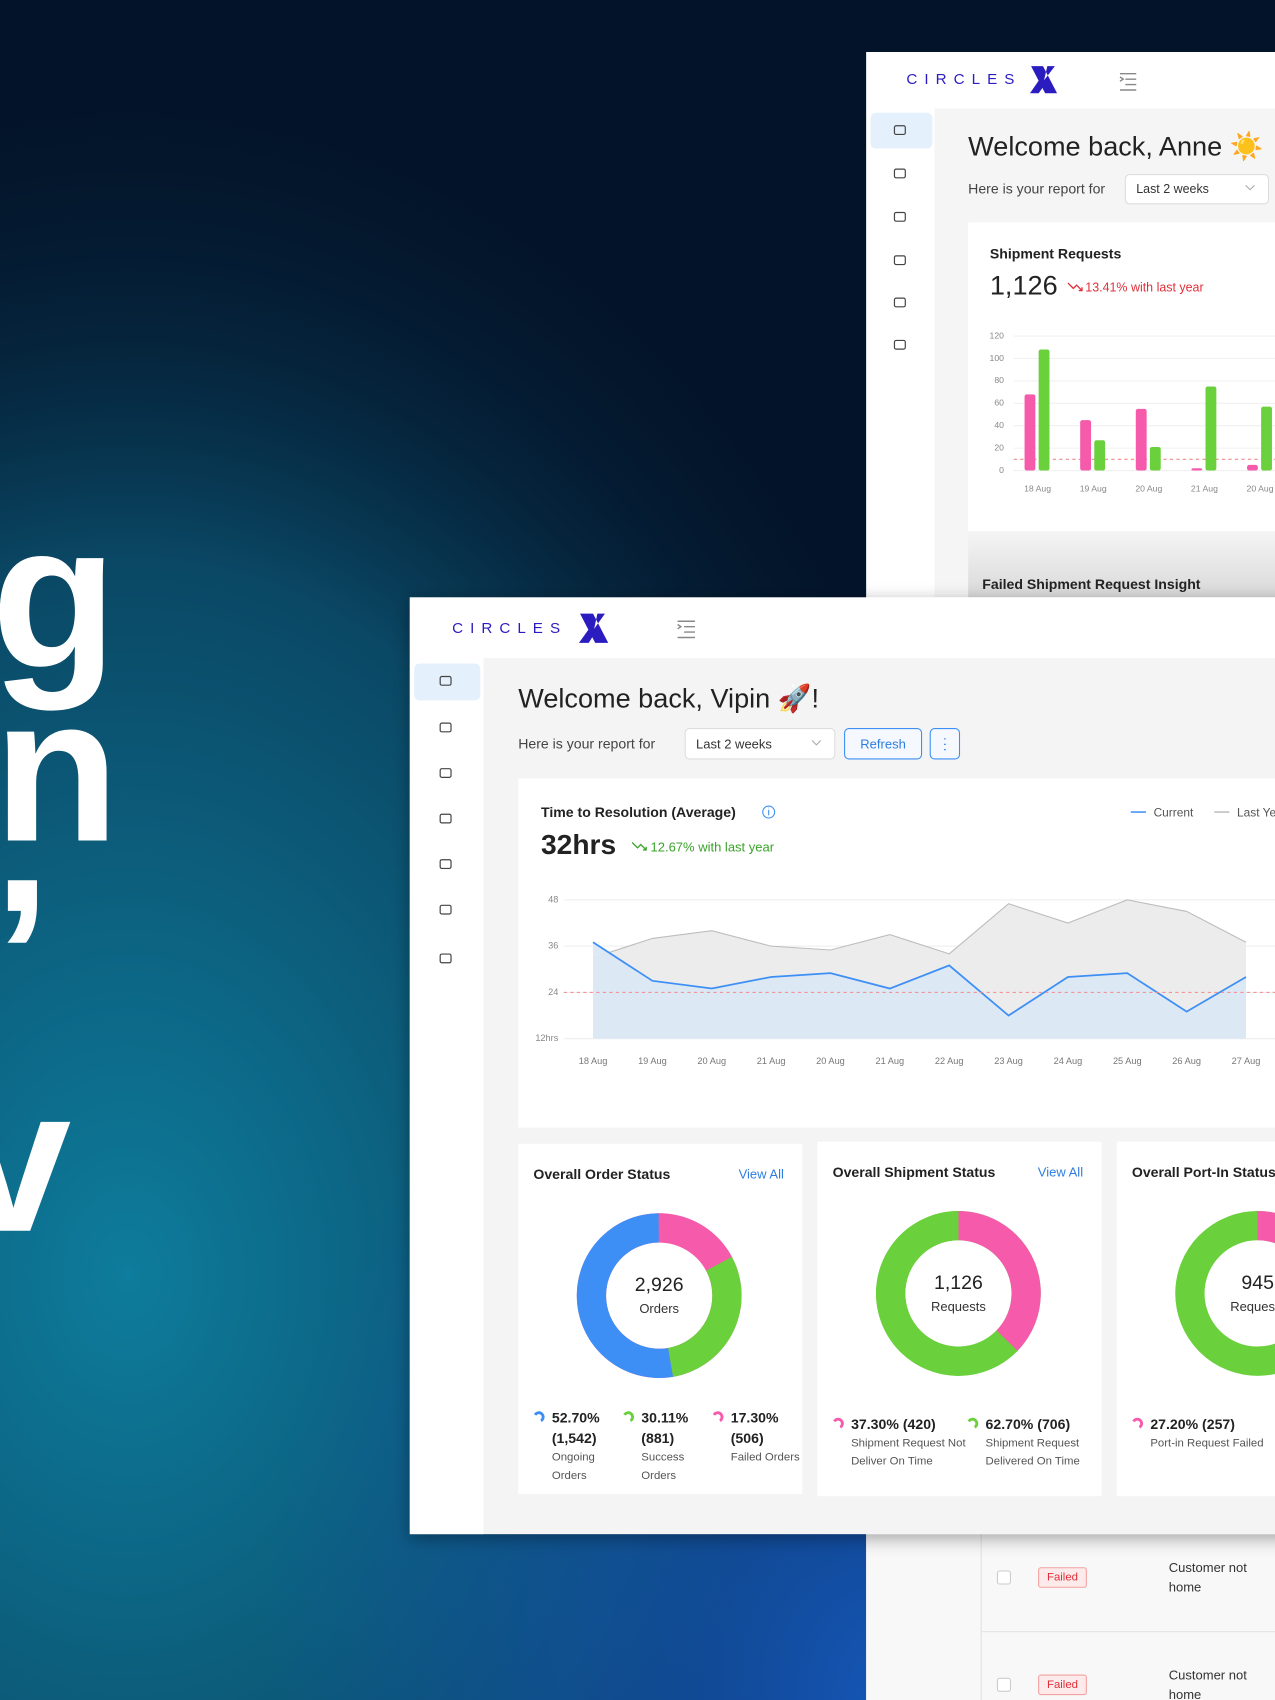 The height and width of the screenshot is (1700, 1275). I want to click on legend-name-wrap: Port-in Request Failed, so click(1207, 1443).